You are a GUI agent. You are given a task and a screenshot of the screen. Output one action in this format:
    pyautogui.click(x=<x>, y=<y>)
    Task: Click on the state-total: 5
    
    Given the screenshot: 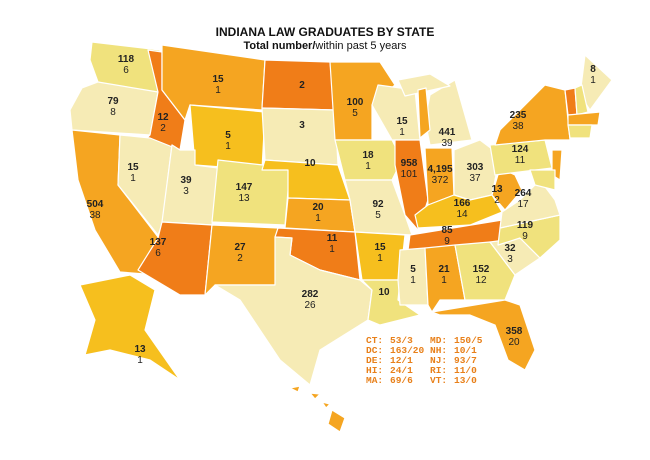 What is the action you would take?
    pyautogui.click(x=228, y=135)
    